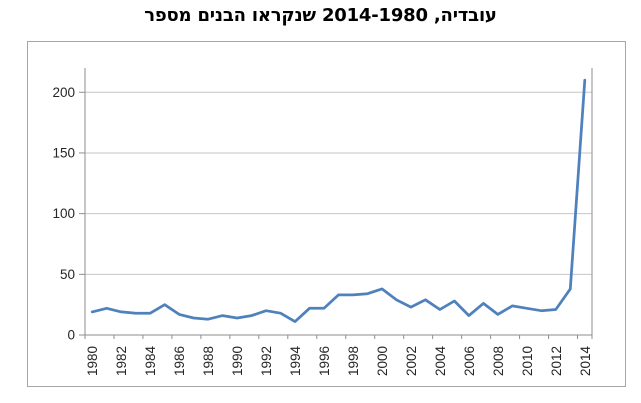 Image resolution: width=641 pixels, height=403 pixels. I want to click on x-tick-label: 2014, so click(585, 361).